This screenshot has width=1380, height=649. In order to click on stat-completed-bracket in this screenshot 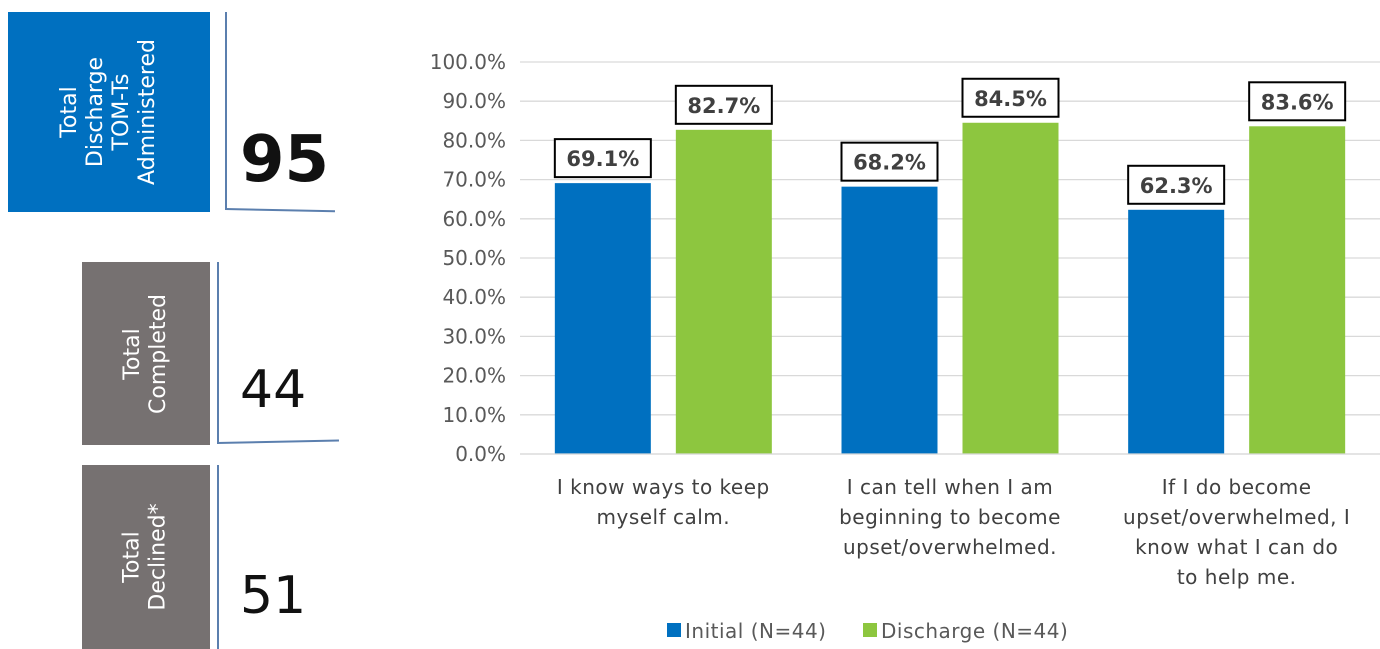, I will do `click(218, 353)`.